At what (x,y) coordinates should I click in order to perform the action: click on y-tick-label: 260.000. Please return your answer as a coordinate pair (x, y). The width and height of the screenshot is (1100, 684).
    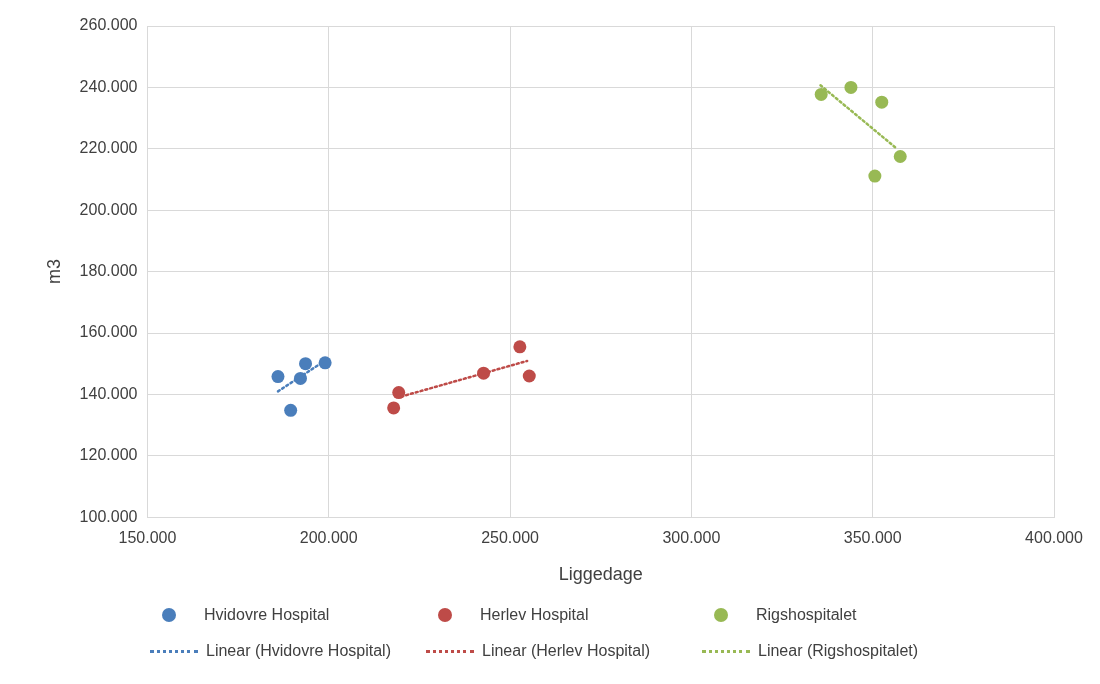
    Looking at the image, I should click on (108, 25).